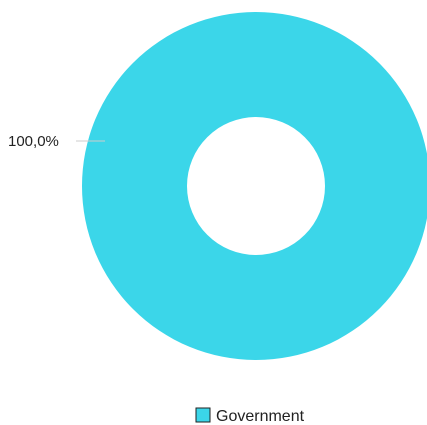 Image resolution: width=427 pixels, height=425 pixels. I want to click on data-label: 100,0%, so click(33, 141).